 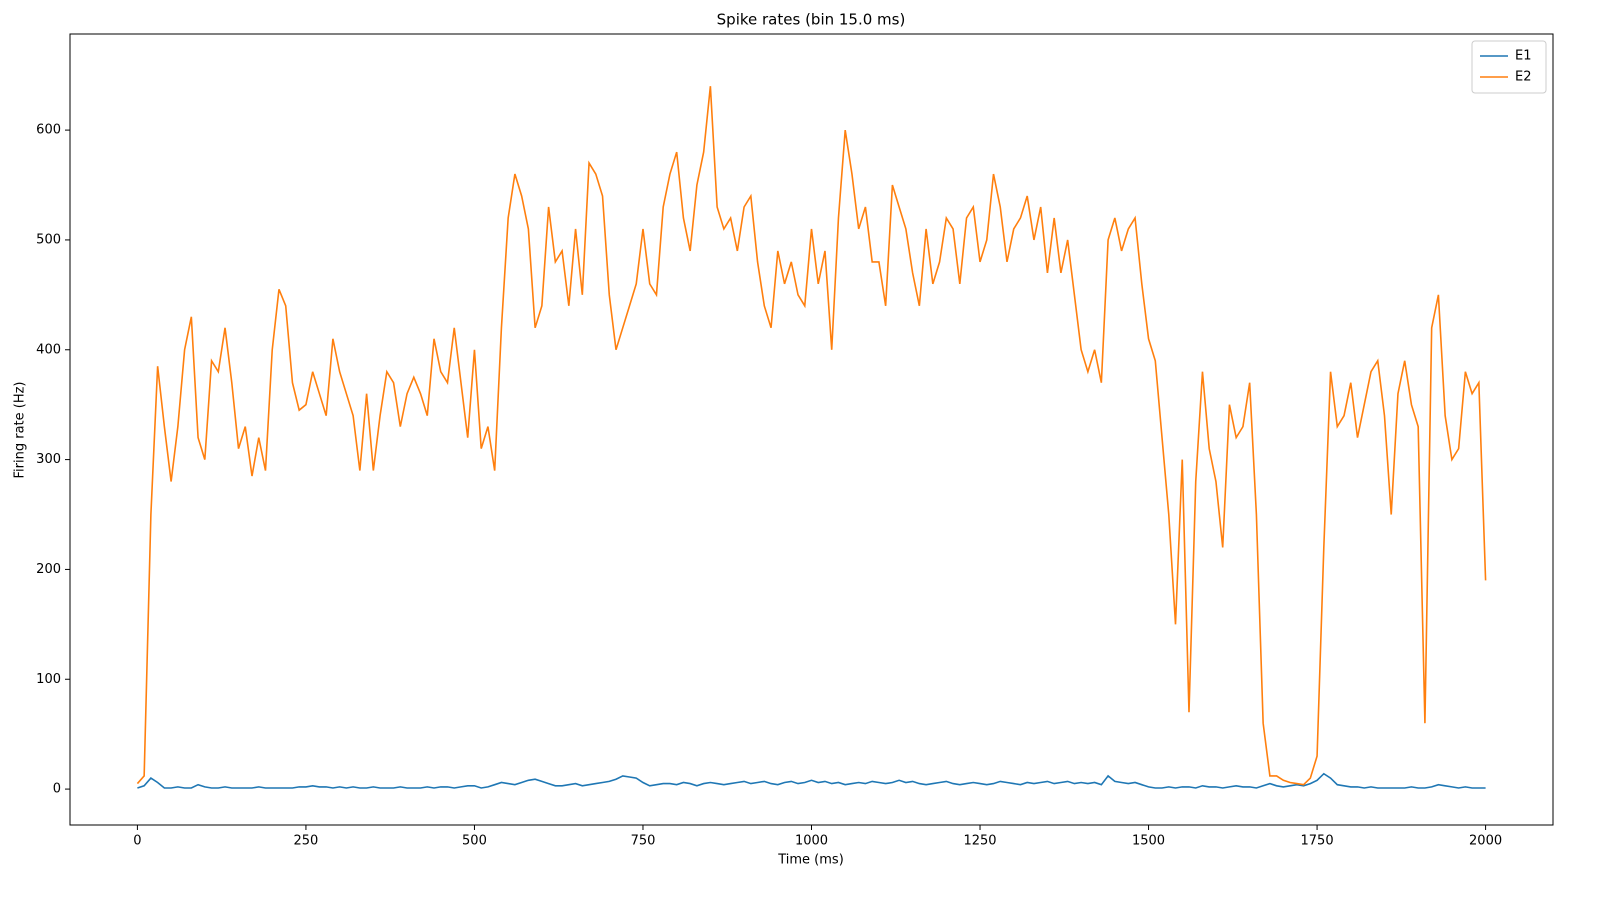 I want to click on legend-label: E2, so click(x=1523, y=77).